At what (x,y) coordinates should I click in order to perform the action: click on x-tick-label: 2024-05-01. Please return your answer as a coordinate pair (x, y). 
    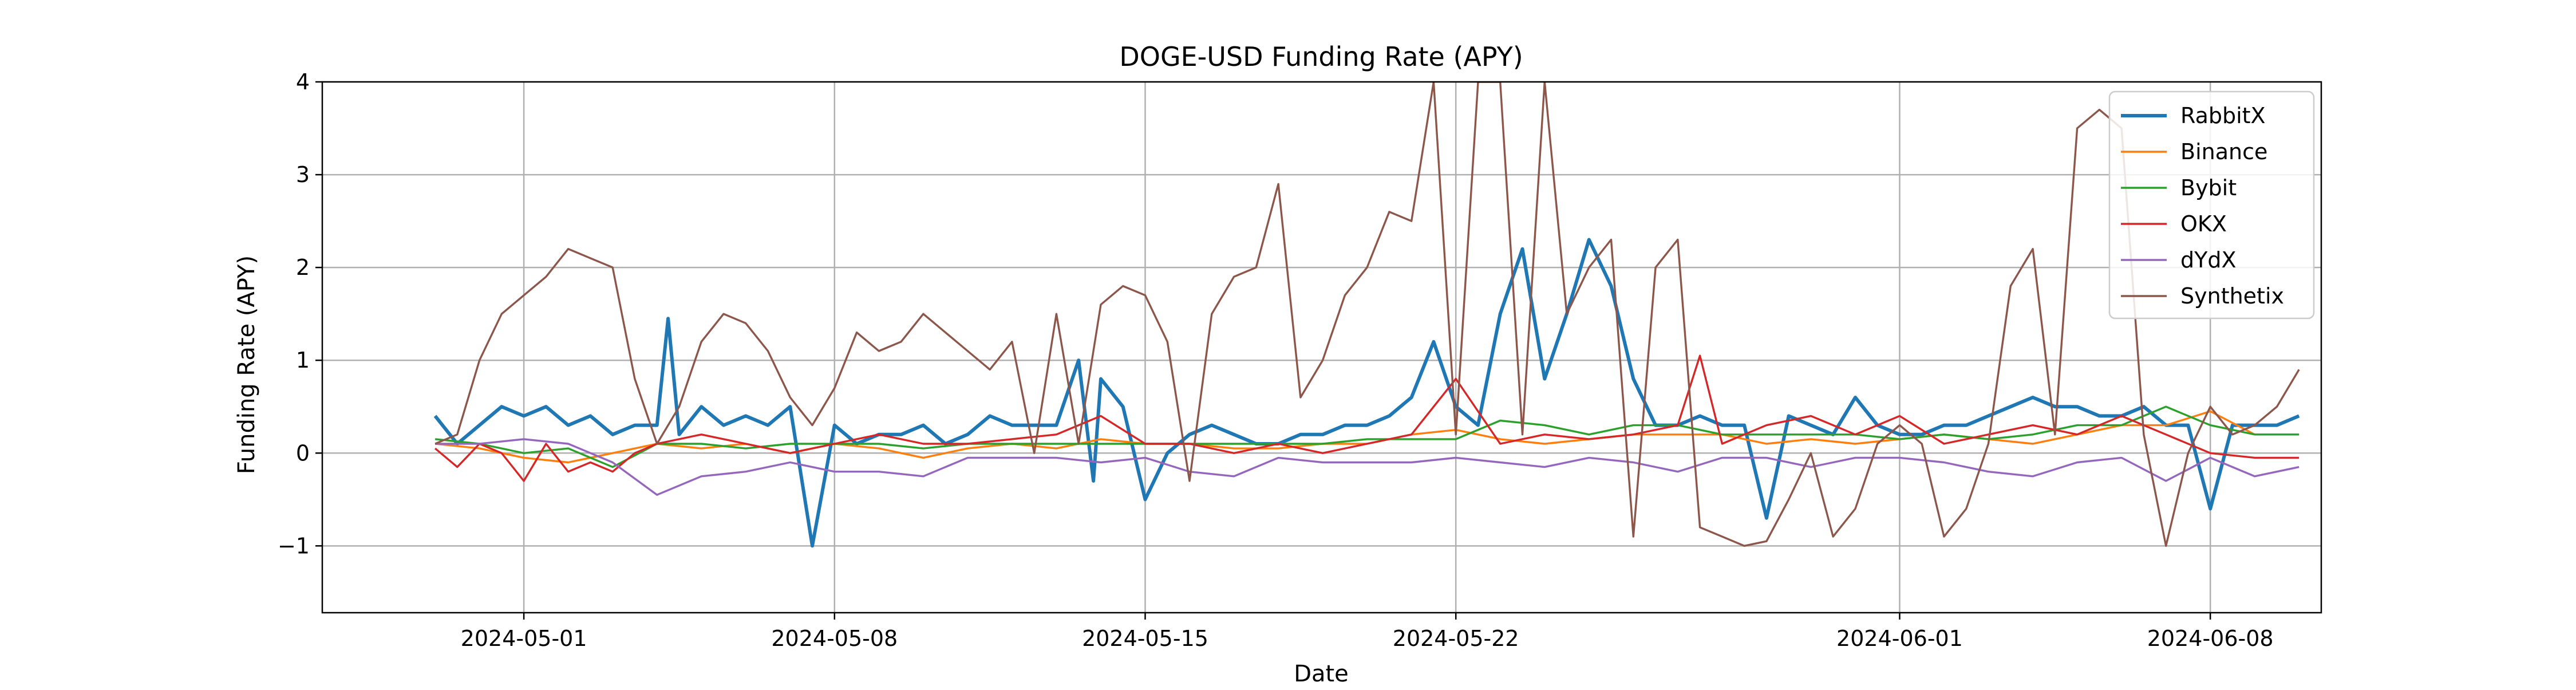
    Looking at the image, I should click on (524, 638).